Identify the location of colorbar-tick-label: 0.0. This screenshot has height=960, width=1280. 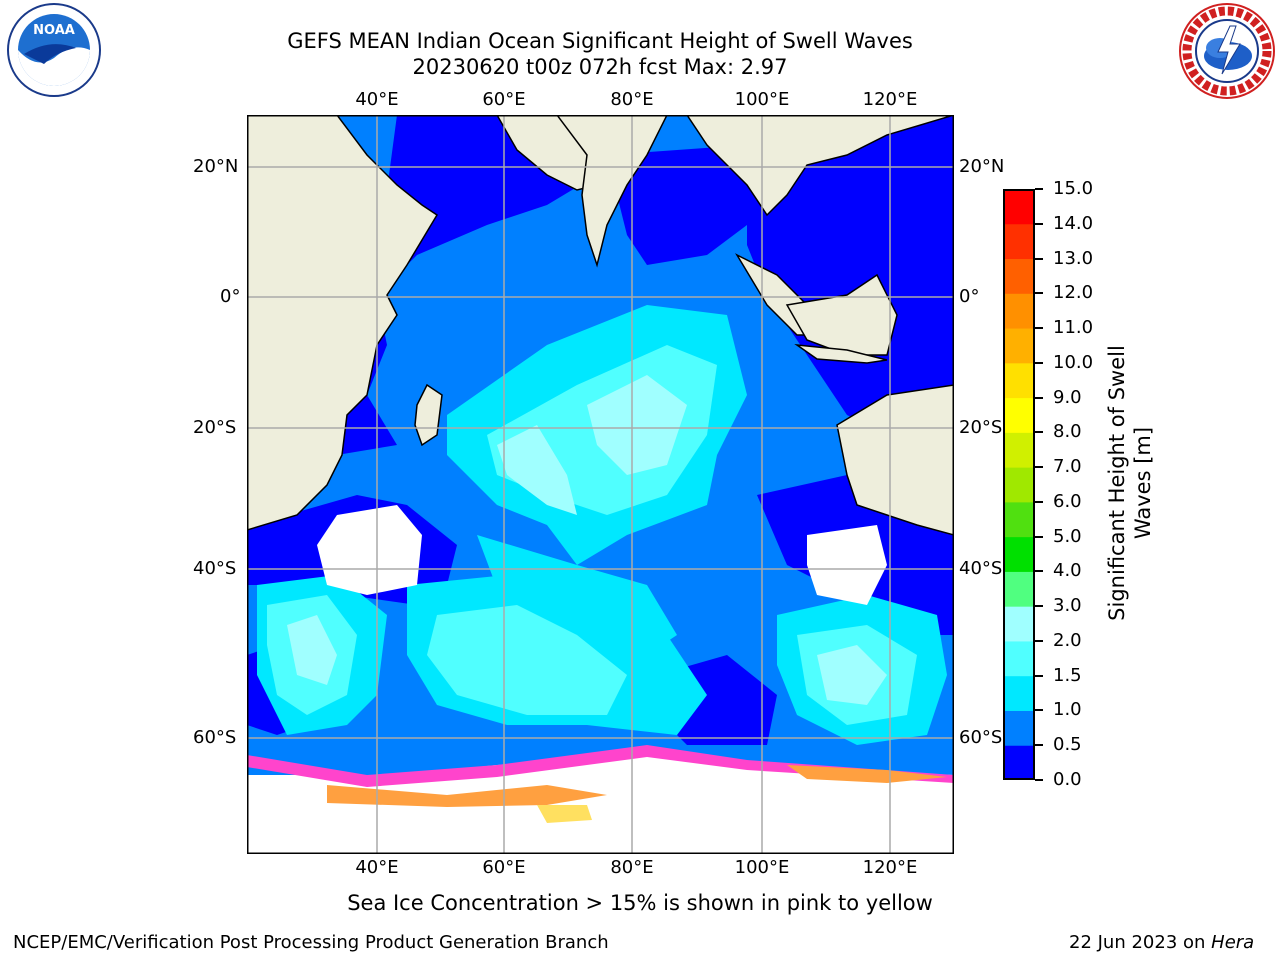
(1067, 779).